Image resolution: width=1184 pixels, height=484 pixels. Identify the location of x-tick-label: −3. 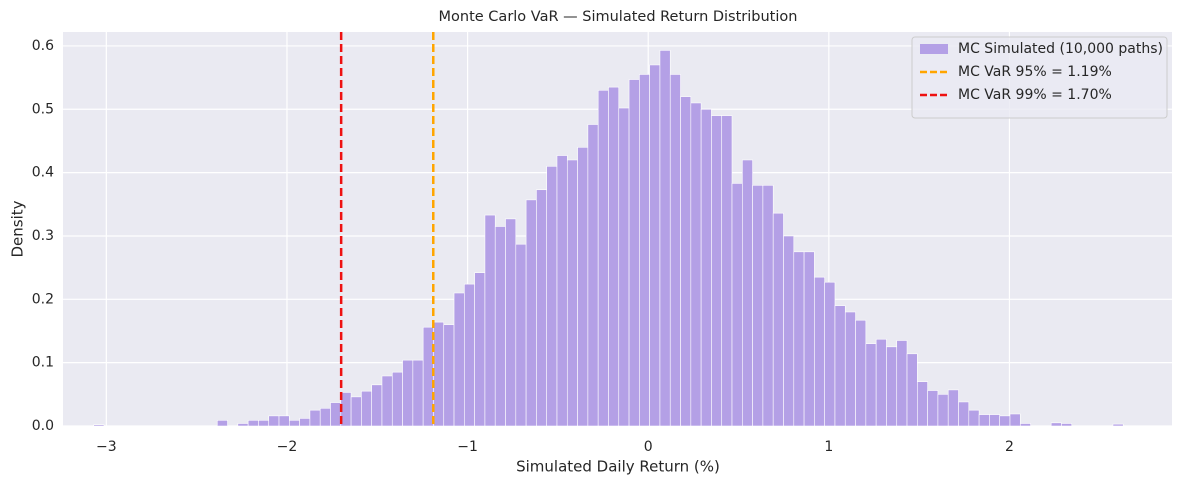
(106, 447).